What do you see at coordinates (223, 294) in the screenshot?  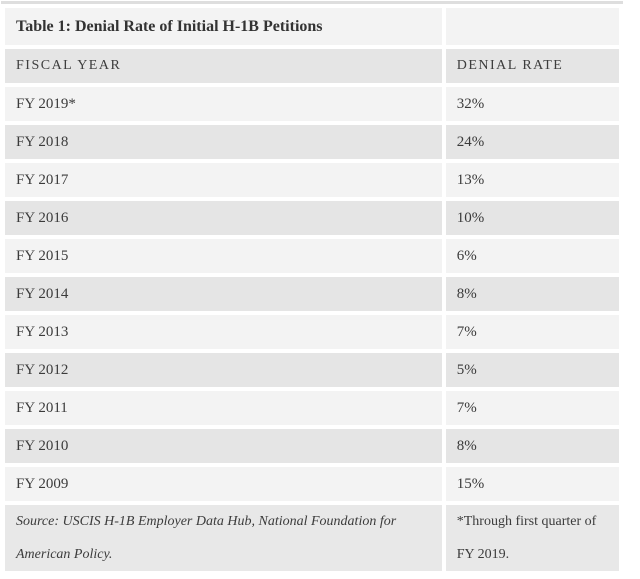 I see `fiscal-year-cell: FY 2014` at bounding box center [223, 294].